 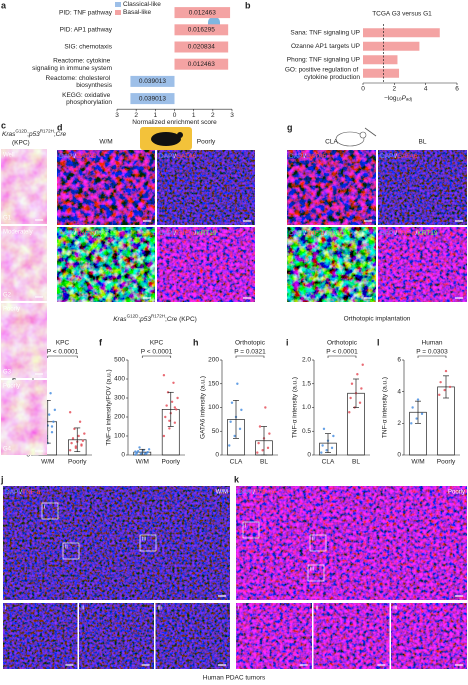 What do you see at coordinates (9, 134) in the screenshot?
I see `text-segment: Kras` at bounding box center [9, 134].